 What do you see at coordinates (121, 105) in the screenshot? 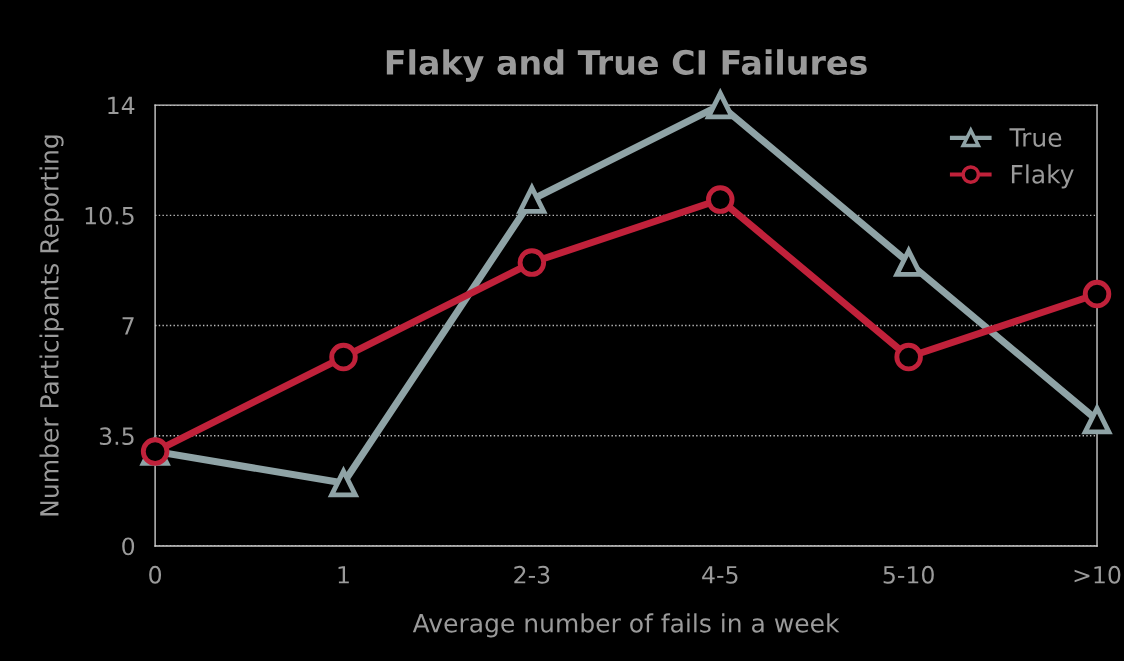
I see `y-tick-label: 14` at bounding box center [121, 105].